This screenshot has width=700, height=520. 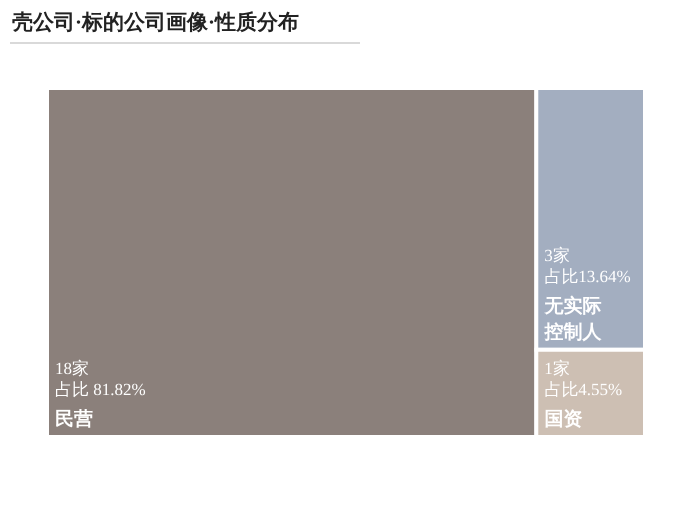 What do you see at coordinates (587, 276) in the screenshot?
I see `text: 占比13.64%` at bounding box center [587, 276].